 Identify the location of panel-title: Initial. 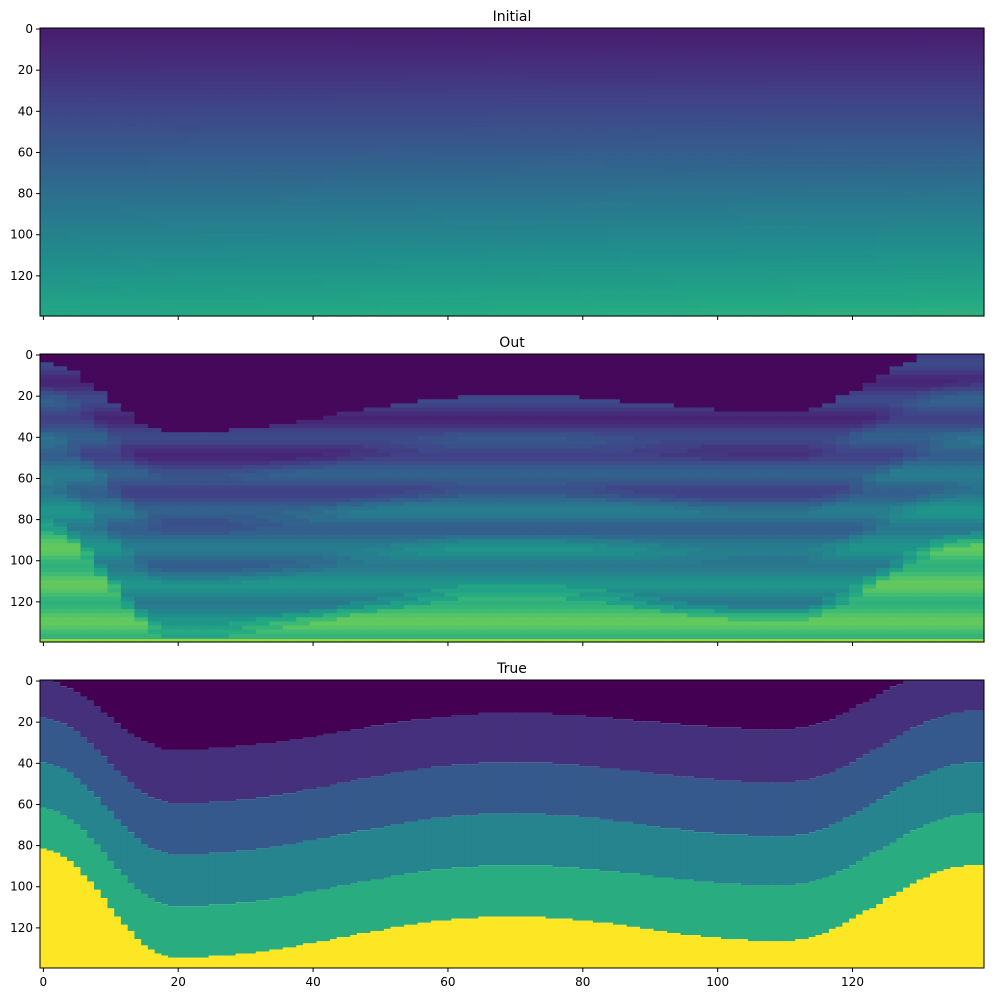
(512, 17).